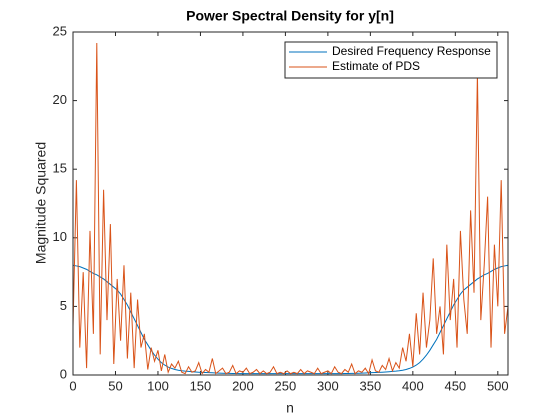 This screenshot has height=420, width=560. Describe the element at coordinates (60, 168) in the screenshot. I see `y-tick-label: 15` at that location.